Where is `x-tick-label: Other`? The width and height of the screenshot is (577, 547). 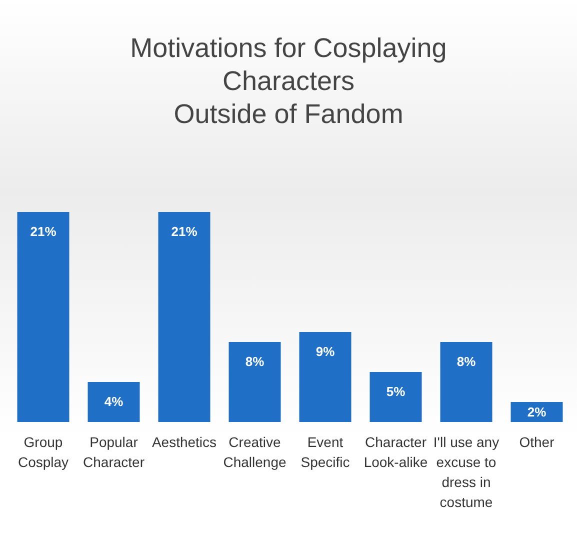 x-tick-label: Other is located at coordinates (537, 442).